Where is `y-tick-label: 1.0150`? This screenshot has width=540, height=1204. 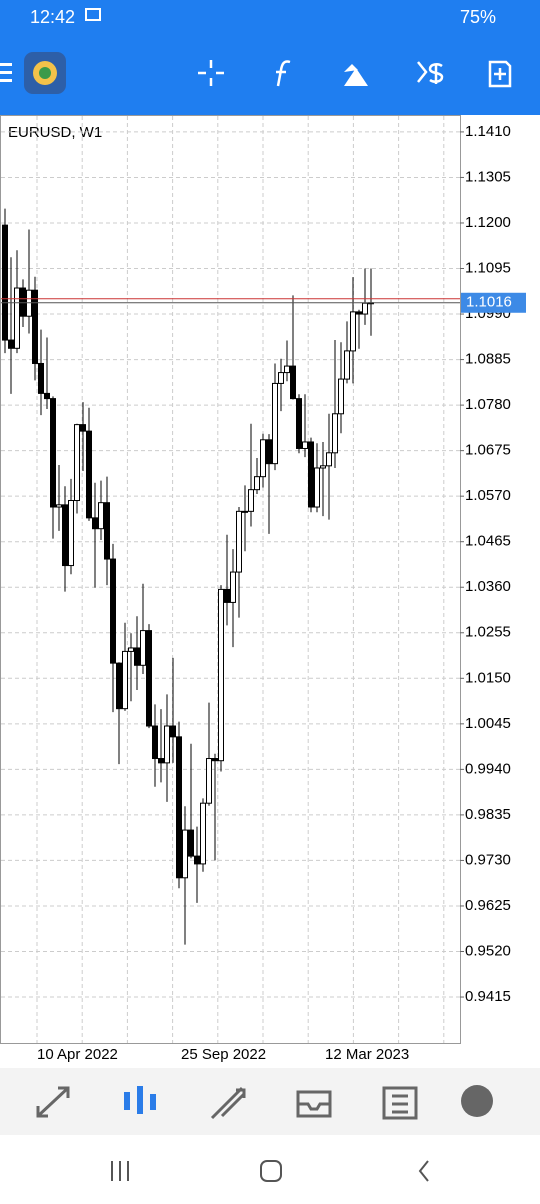 y-tick-label: 1.0150 is located at coordinates (488, 677).